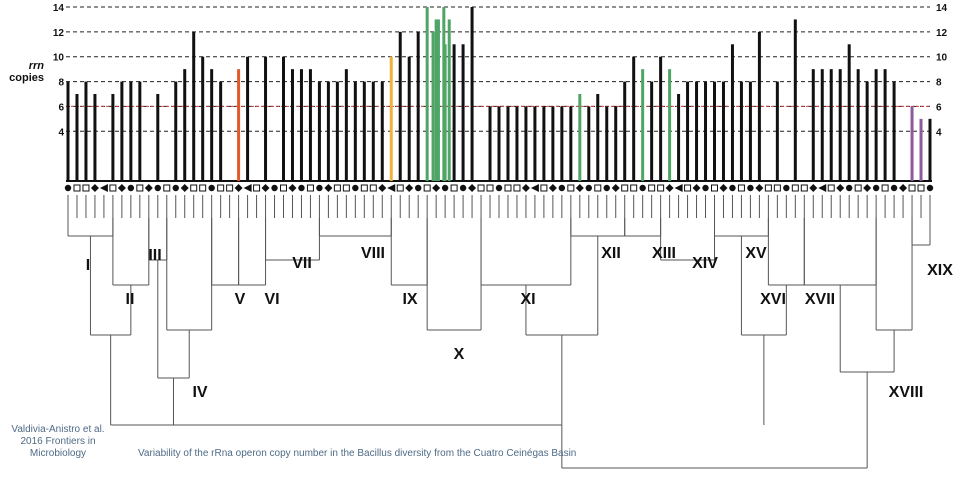 Image resolution: width=957 pixels, height=477 pixels. Describe the element at coordinates (942, 8) in the screenshot. I see `ytick-right-14: 14` at that location.